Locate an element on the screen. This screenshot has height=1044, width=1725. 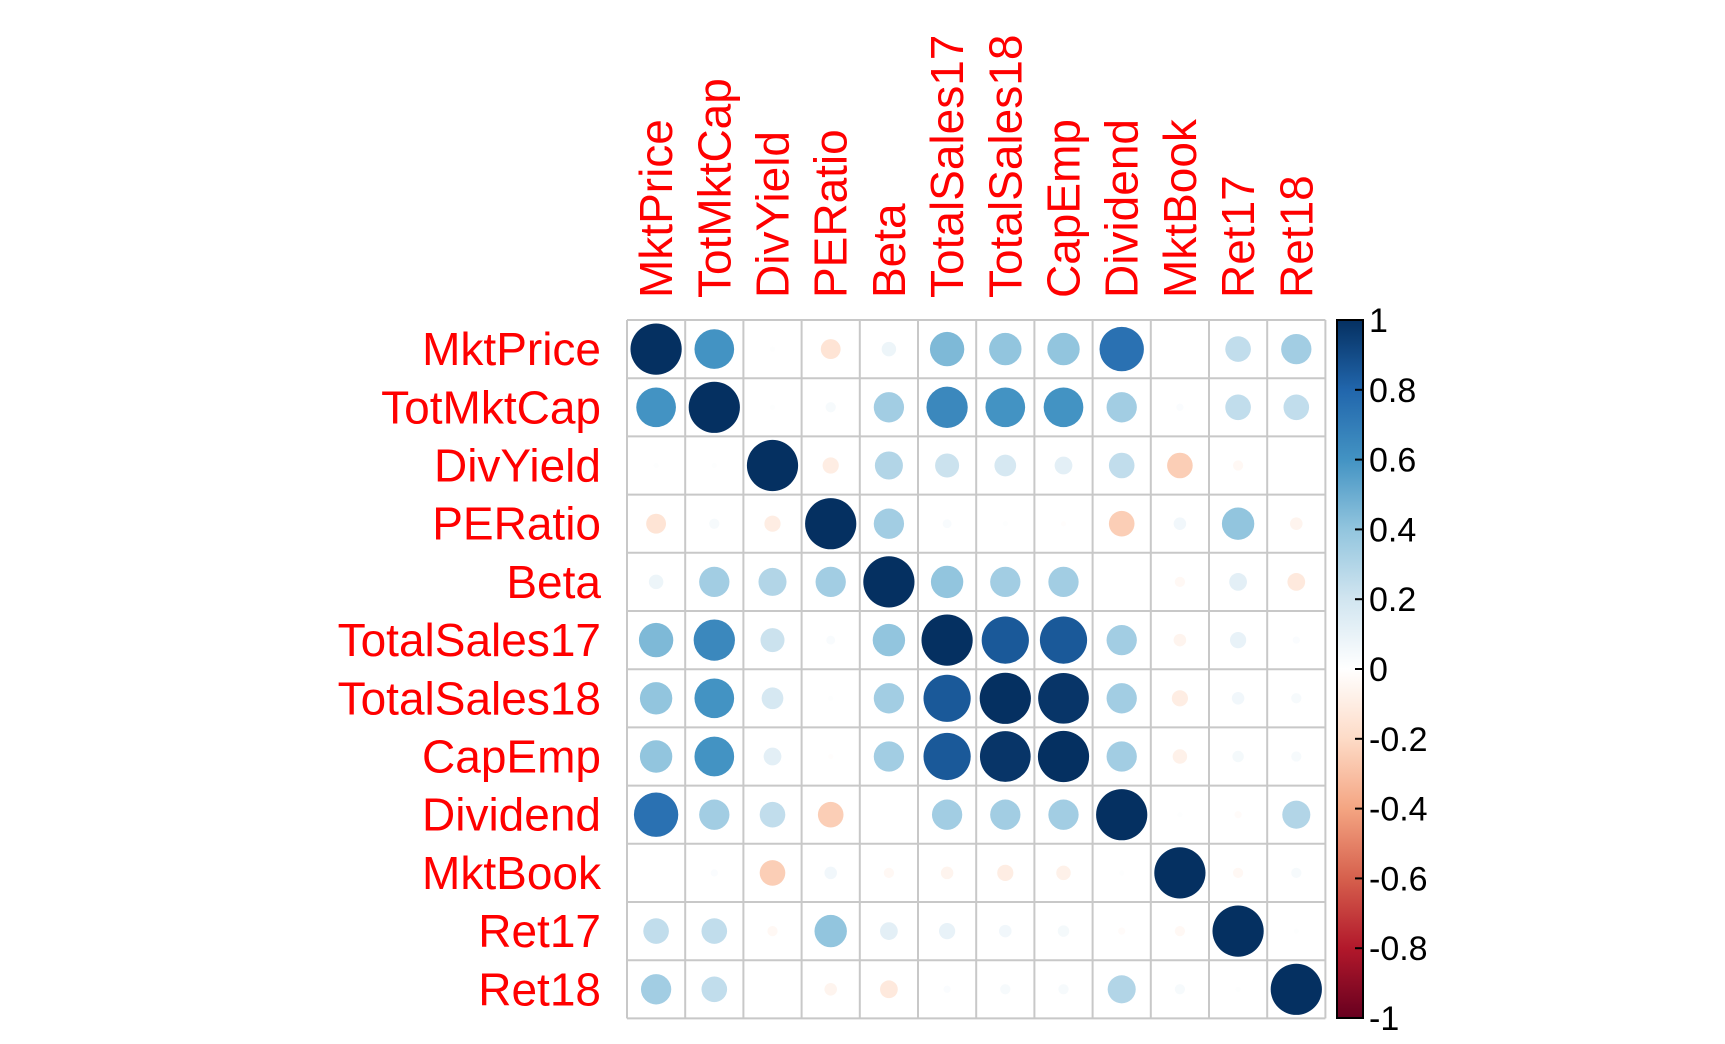
column-label: PERatio is located at coordinates (831, 213).